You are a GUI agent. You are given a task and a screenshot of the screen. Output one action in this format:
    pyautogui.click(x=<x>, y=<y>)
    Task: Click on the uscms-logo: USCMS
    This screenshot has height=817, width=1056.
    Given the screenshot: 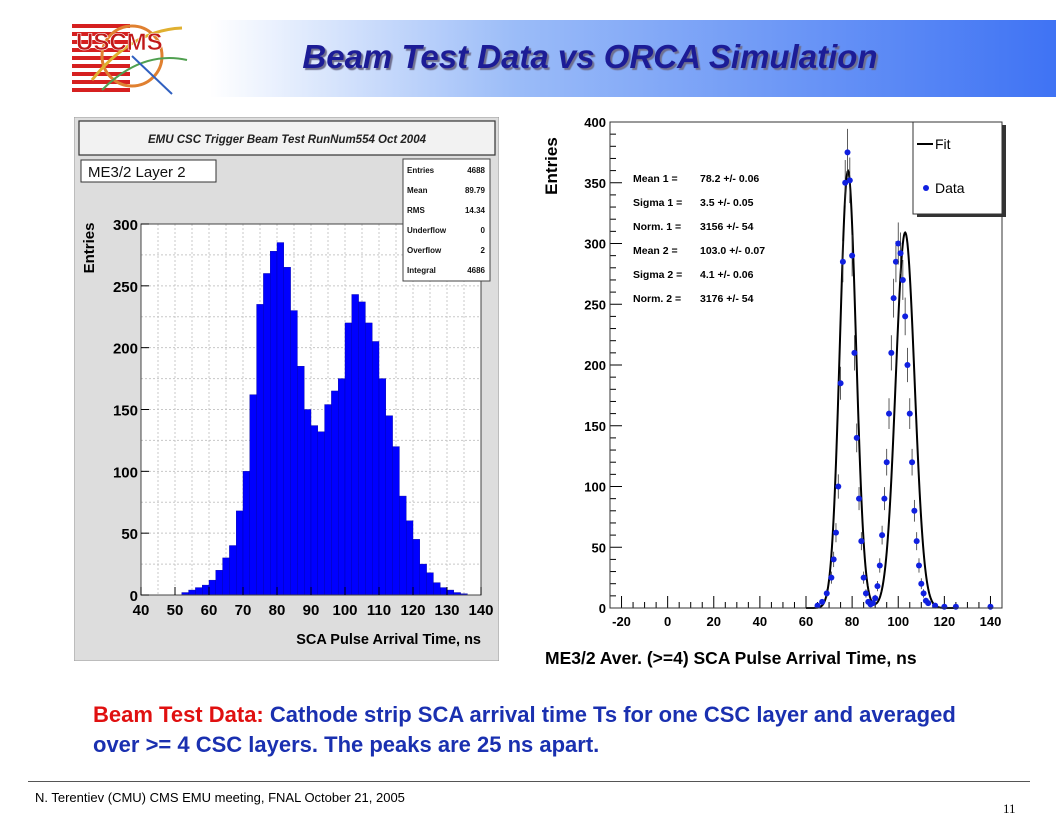 What is the action you would take?
    pyautogui.click(x=132, y=58)
    